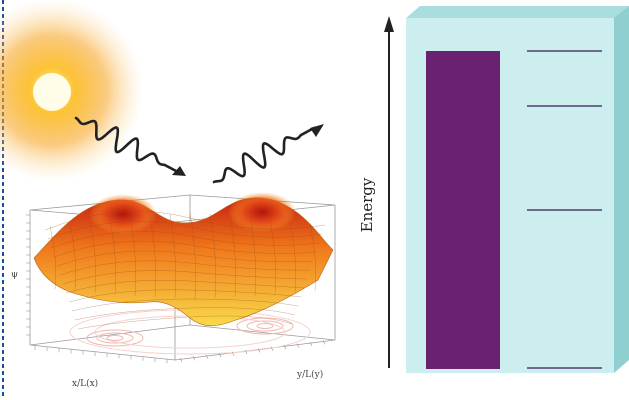 Image resolution: width=629 pixels, height=400 pixels. I want to click on energy-axis-label: Energy, so click(367, 205).